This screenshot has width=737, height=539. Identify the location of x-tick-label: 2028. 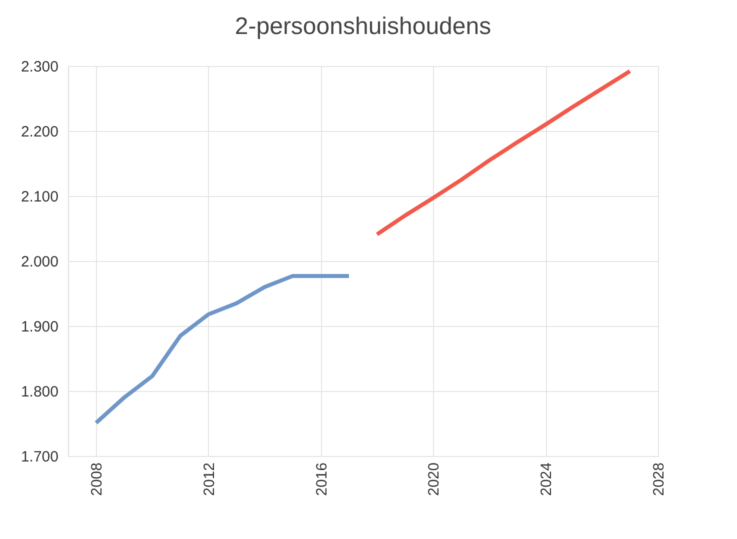
(659, 479).